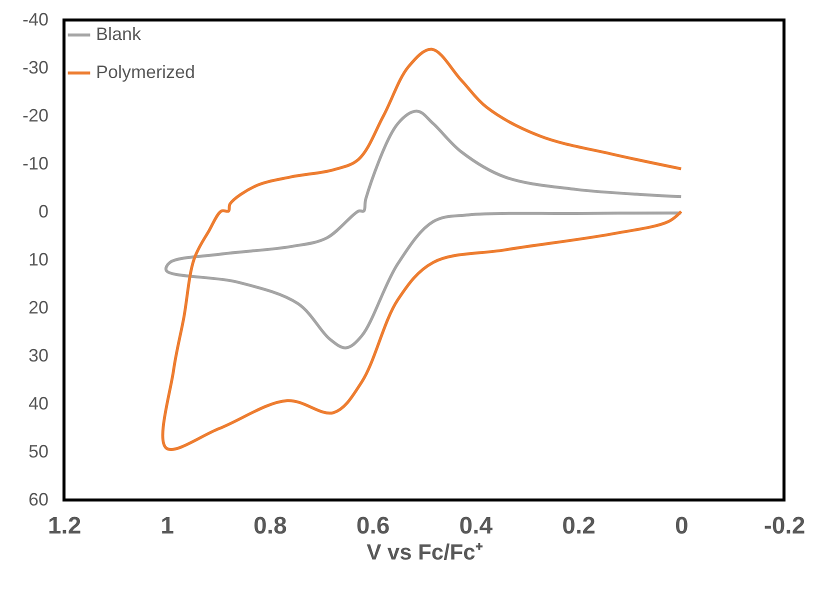 The width and height of the screenshot is (816, 590). Describe the element at coordinates (38, 356) in the screenshot. I see `y-tick-label: 30` at that location.